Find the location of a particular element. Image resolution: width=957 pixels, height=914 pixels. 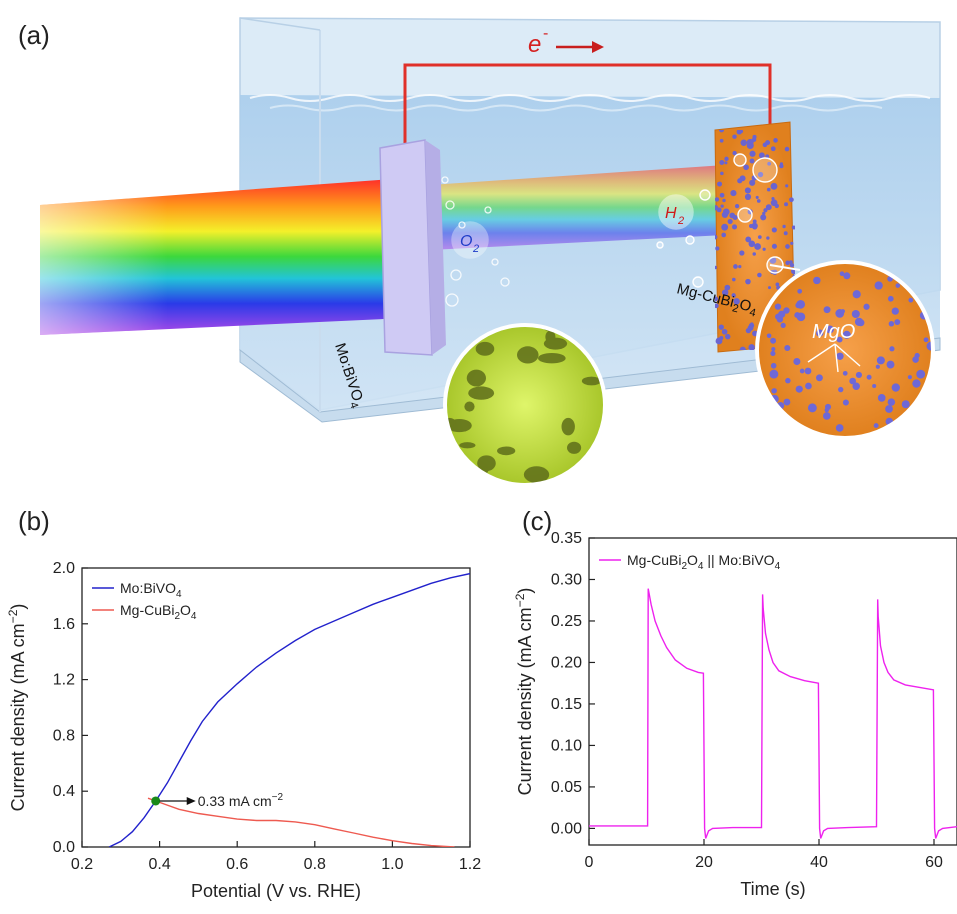

svg-text: 2 is located at coordinates (680, 221).